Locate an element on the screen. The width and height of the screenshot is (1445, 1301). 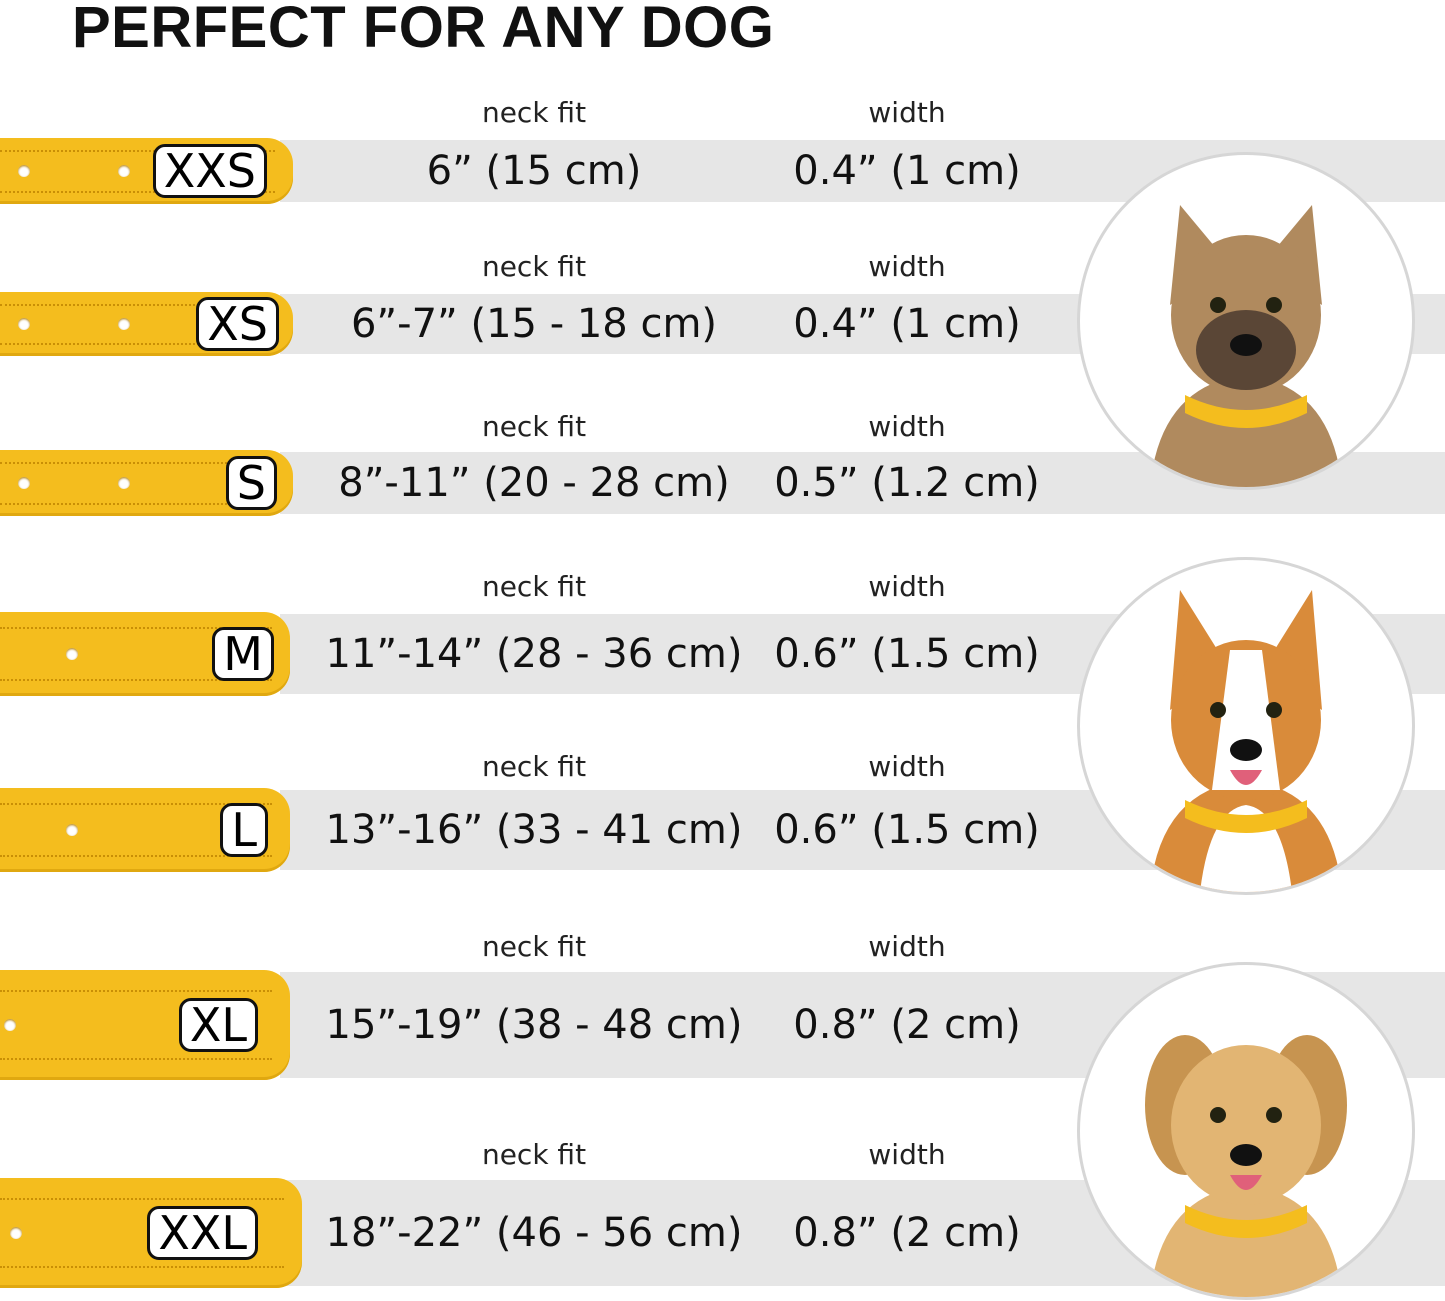
neck-fit-value: 11”-14” (28 - 36 cm) is located at coordinates (534, 654).